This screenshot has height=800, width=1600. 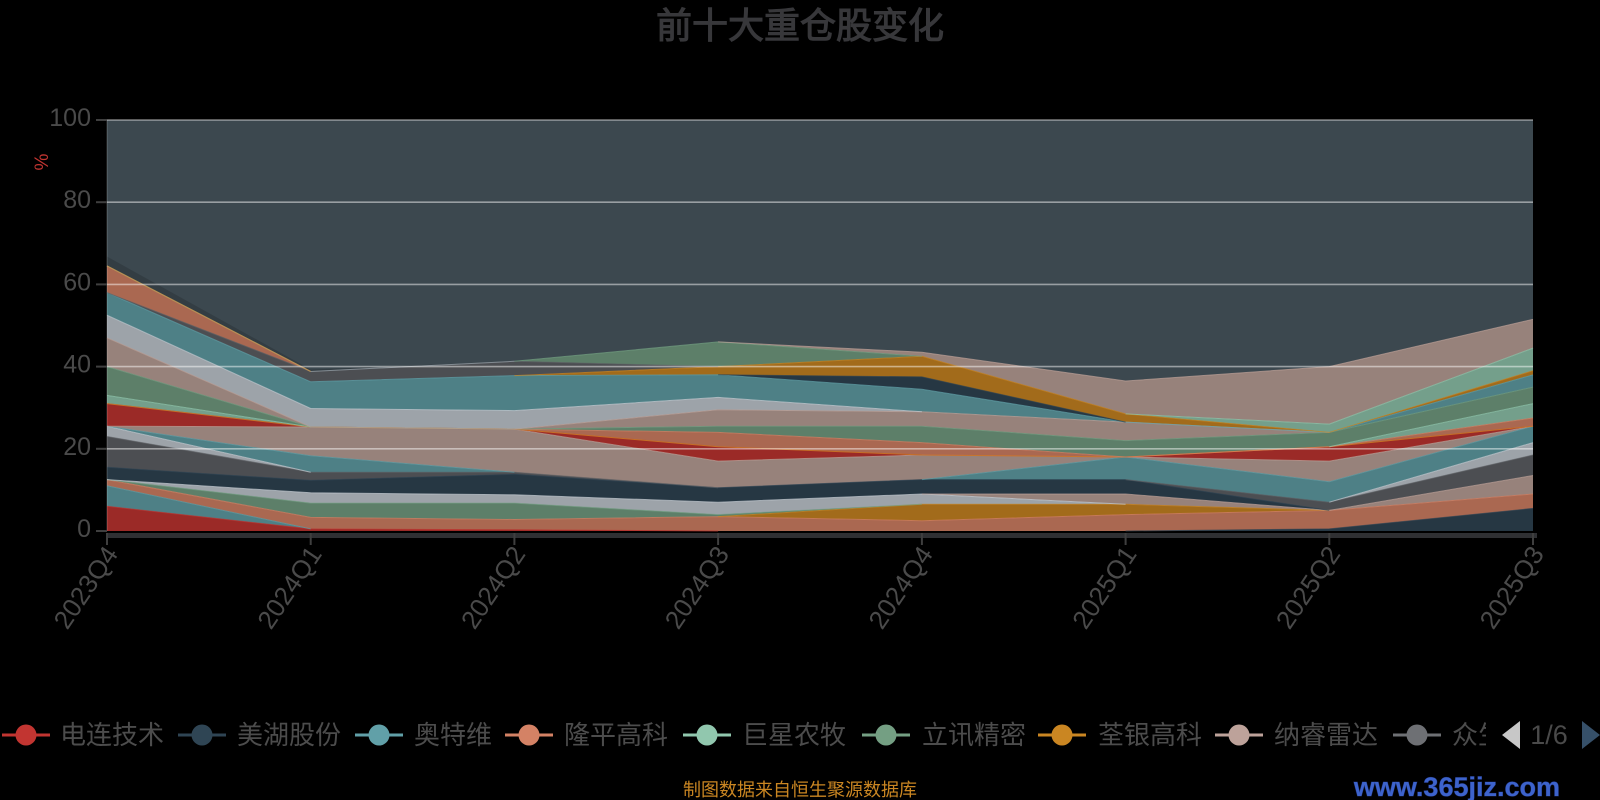 I want to click on svg-text: 0, so click(x=84, y=529).